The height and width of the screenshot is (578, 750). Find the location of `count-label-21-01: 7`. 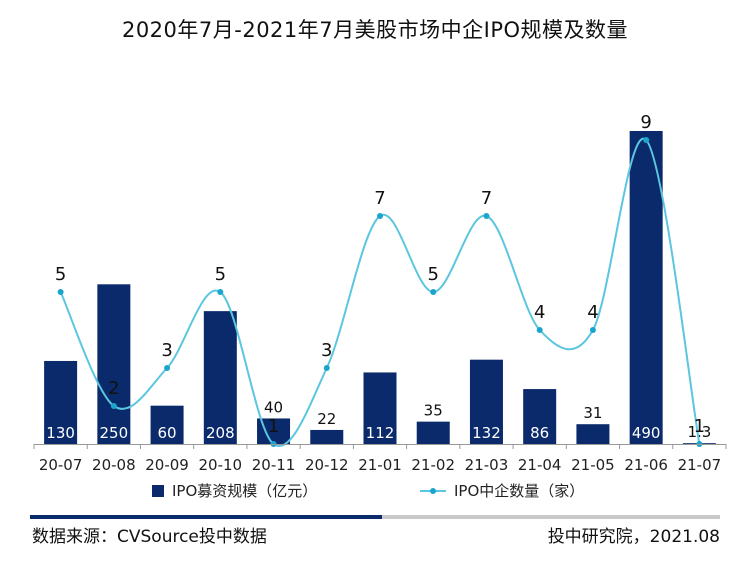

count-label-21-01: 7 is located at coordinates (379, 198).